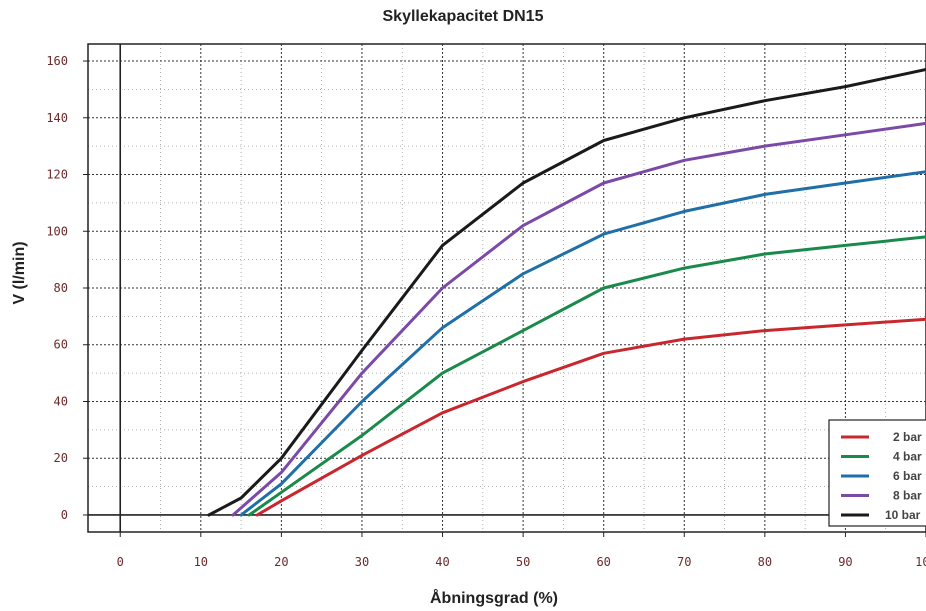  Describe the element at coordinates (765, 562) in the screenshot. I see `x-tick-label: 80` at that location.